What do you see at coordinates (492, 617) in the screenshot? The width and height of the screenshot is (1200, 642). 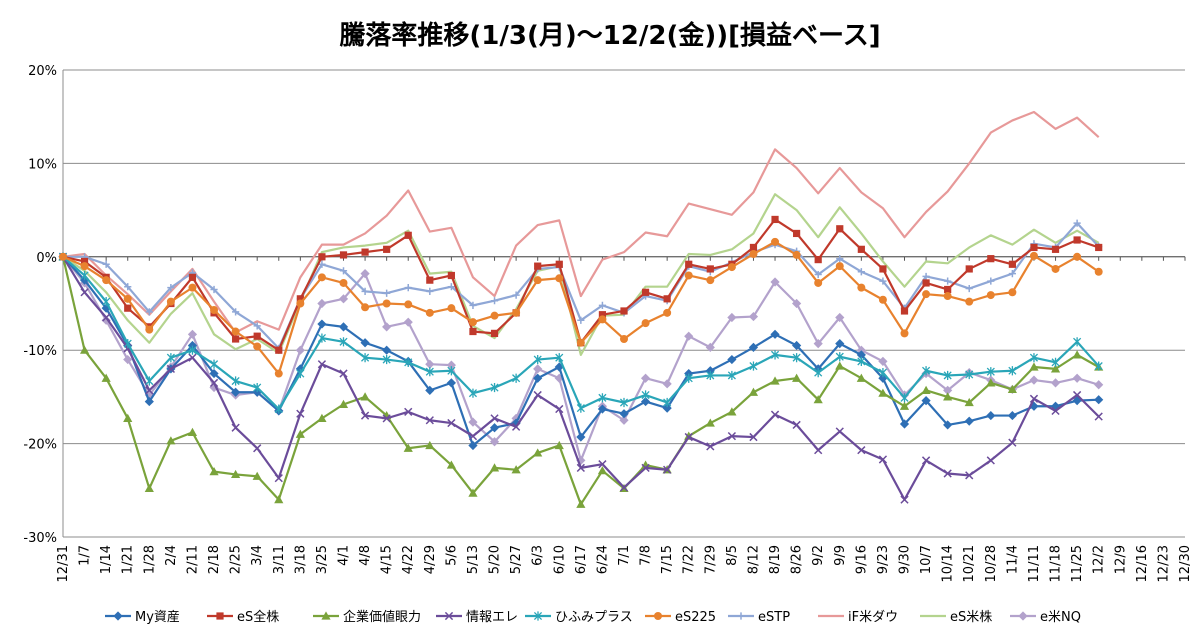 I see `legend-label: 情報エレ` at bounding box center [492, 617].